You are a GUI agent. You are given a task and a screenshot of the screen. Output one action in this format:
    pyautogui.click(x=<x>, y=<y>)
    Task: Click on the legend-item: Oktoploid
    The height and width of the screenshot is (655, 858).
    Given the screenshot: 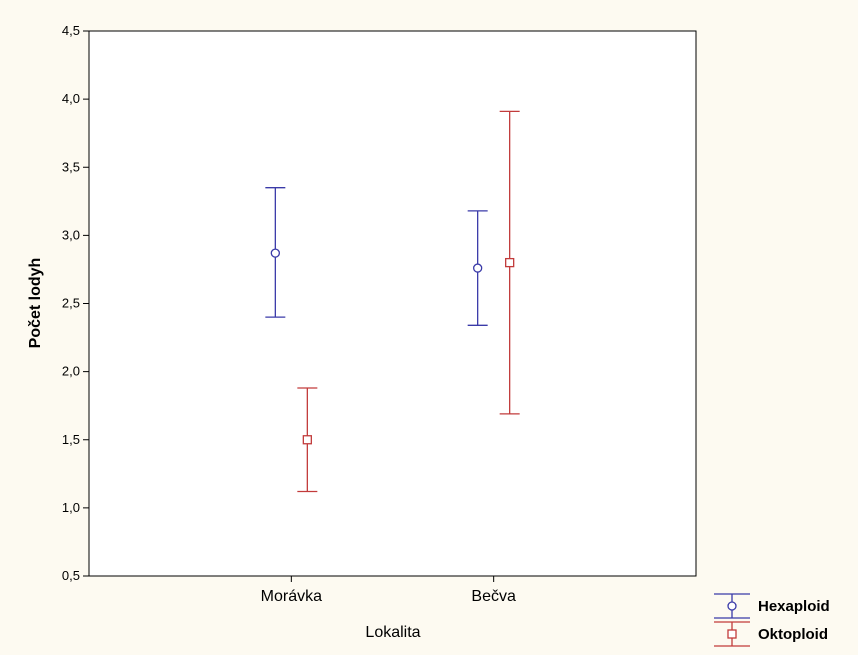 What is the action you would take?
    pyautogui.click(x=771, y=634)
    